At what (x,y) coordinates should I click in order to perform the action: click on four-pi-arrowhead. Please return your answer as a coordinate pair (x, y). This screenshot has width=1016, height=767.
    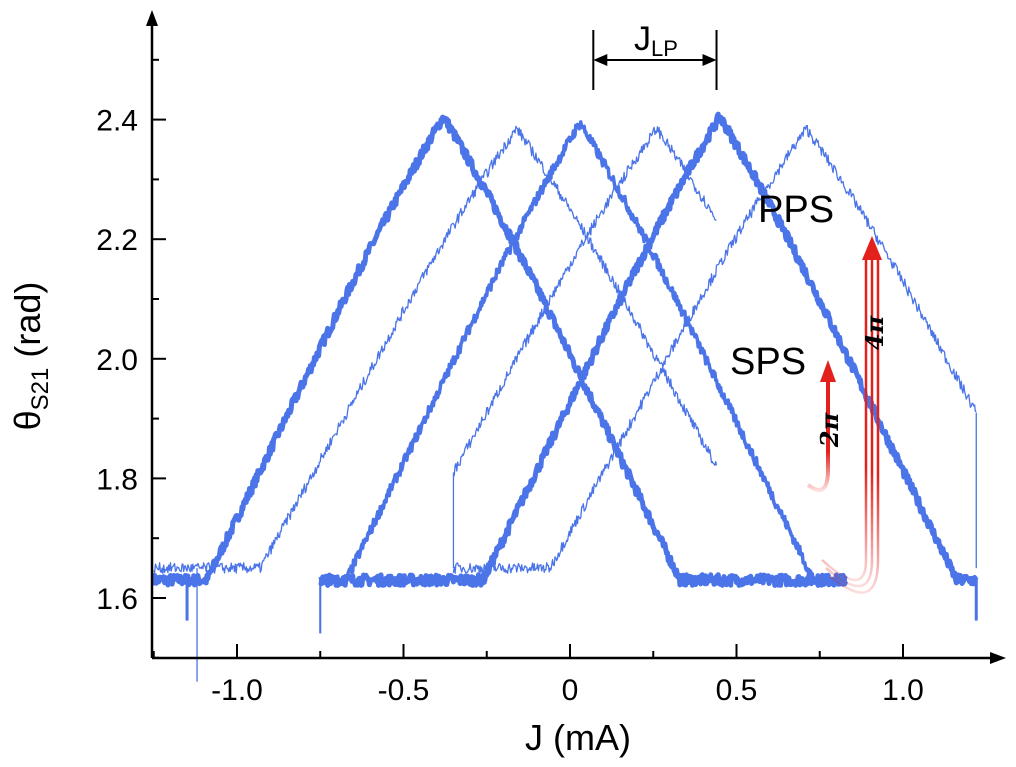
    Looking at the image, I should click on (872, 248).